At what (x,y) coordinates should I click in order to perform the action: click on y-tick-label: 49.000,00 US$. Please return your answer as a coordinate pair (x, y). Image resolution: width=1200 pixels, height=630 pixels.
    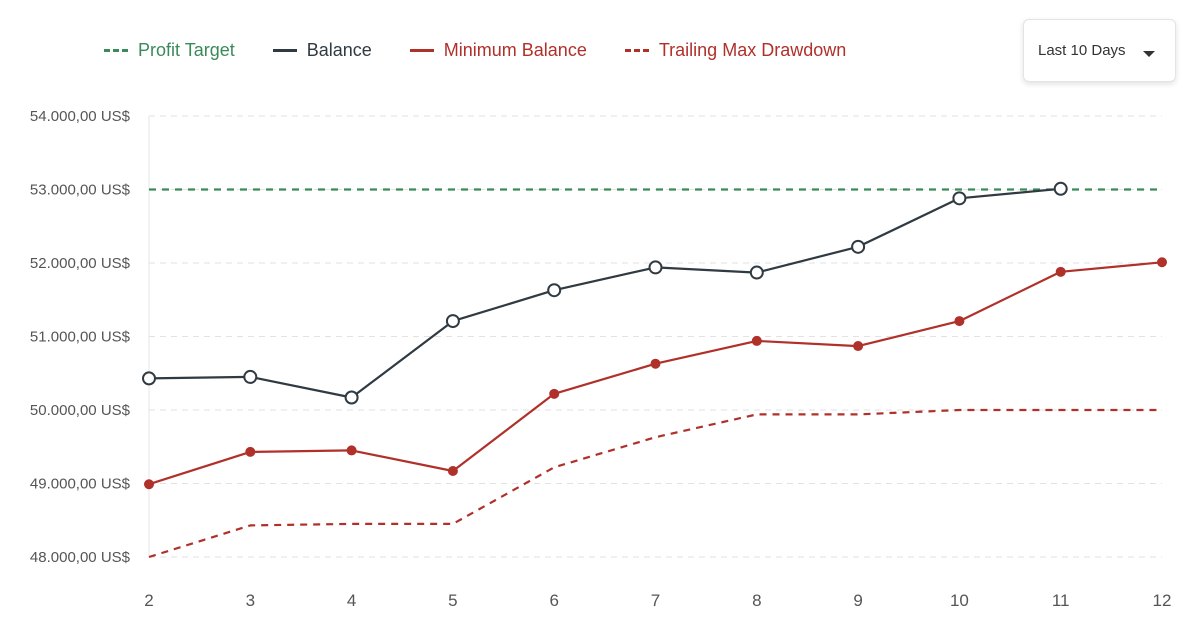
    Looking at the image, I should click on (80, 484).